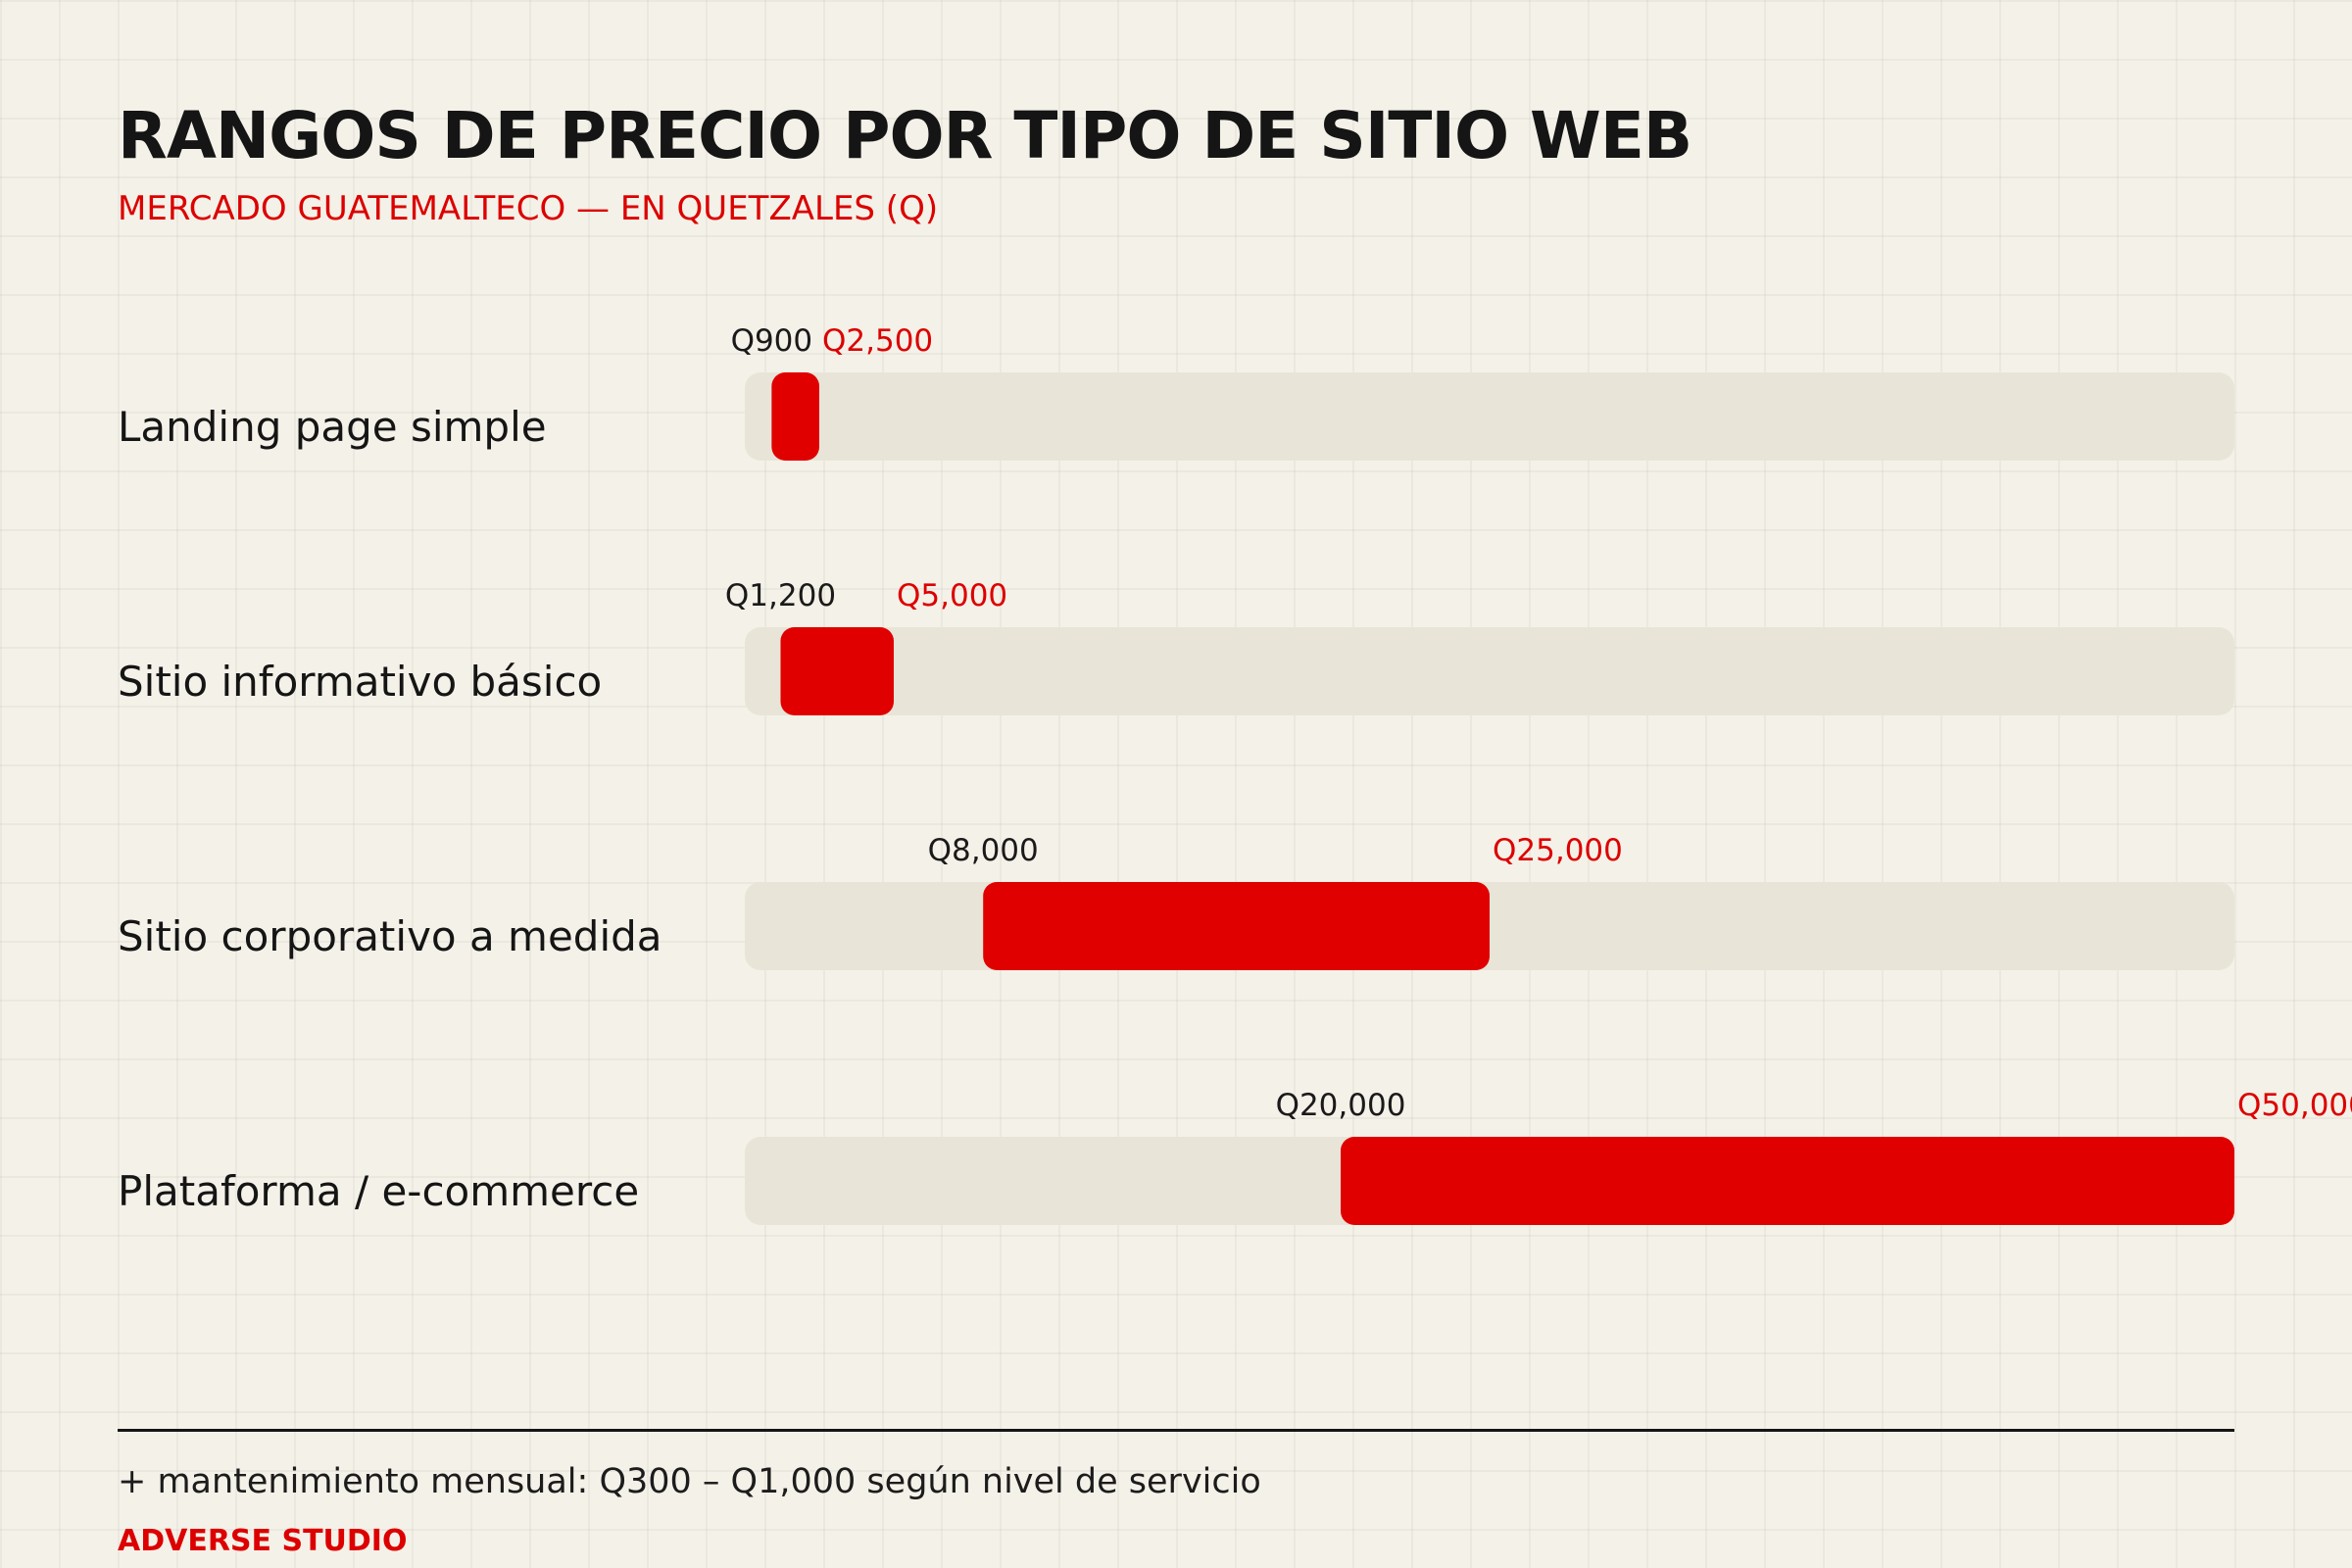  I want to click on chart-title: RANGOS DE PRECIO POR TIPO DE SITIO WEB, so click(905, 135).